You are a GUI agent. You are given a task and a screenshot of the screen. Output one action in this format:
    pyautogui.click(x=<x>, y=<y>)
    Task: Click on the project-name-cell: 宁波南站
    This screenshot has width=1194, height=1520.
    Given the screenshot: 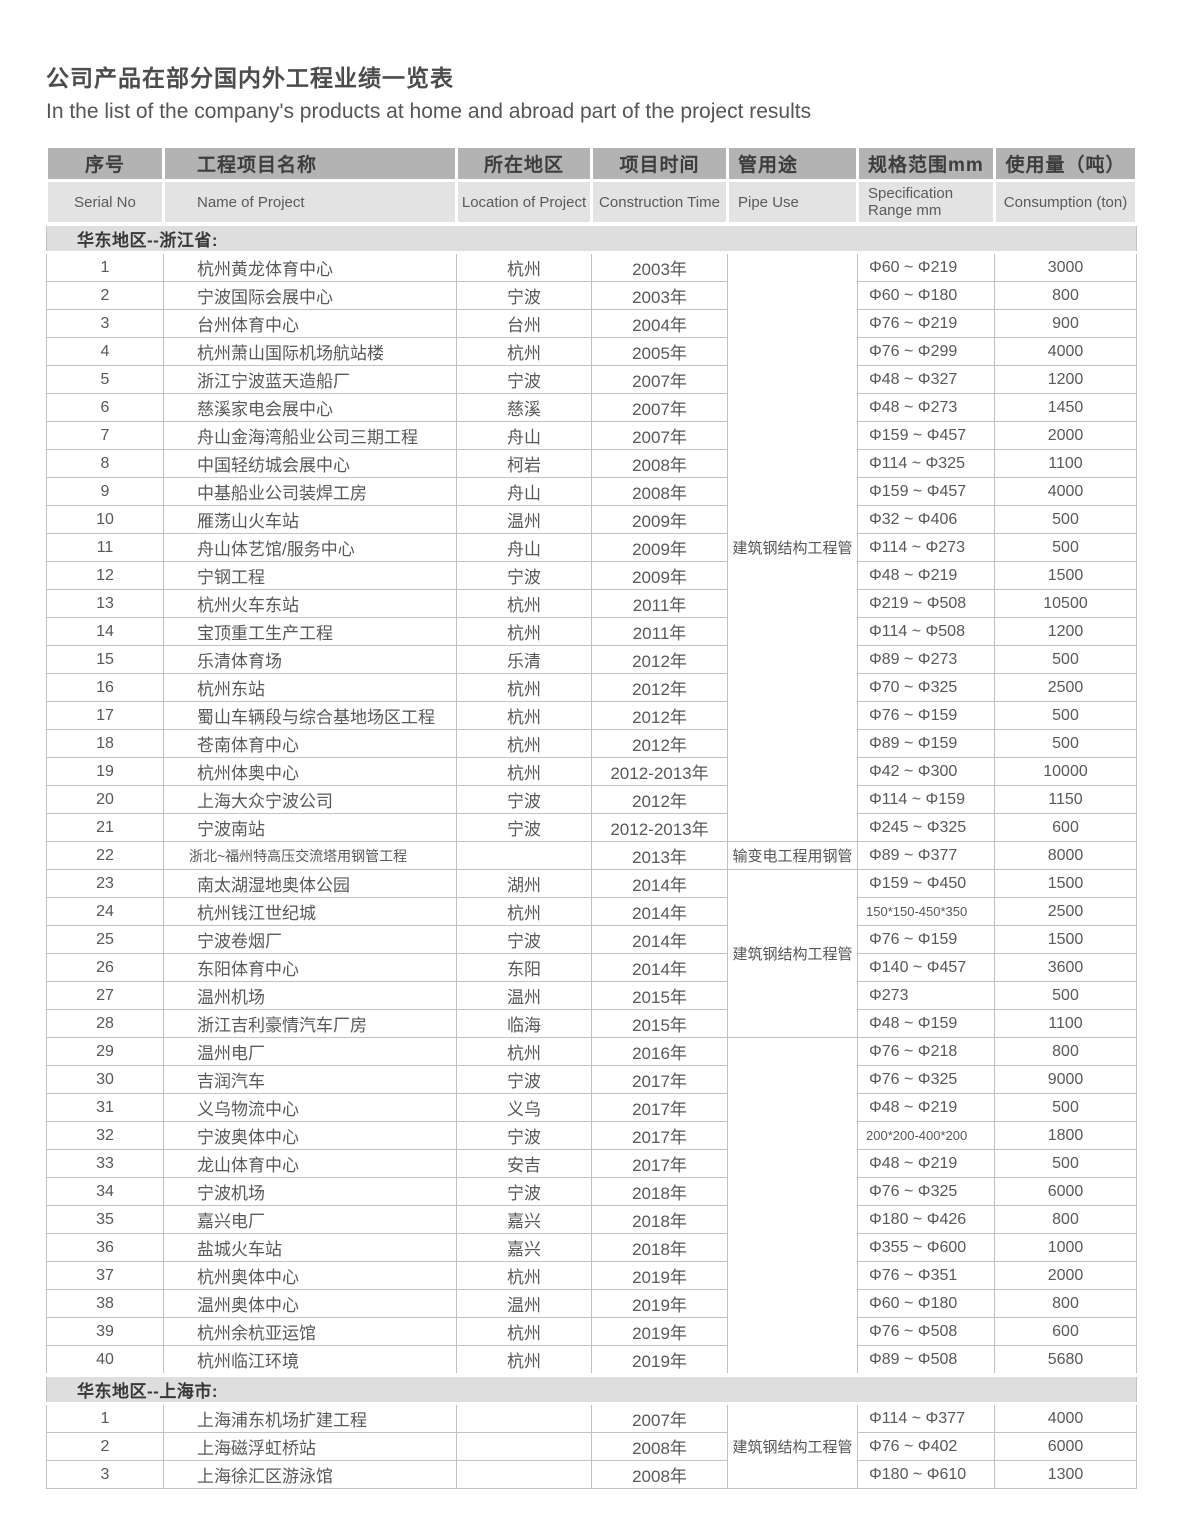 What is the action you would take?
    pyautogui.click(x=310, y=827)
    